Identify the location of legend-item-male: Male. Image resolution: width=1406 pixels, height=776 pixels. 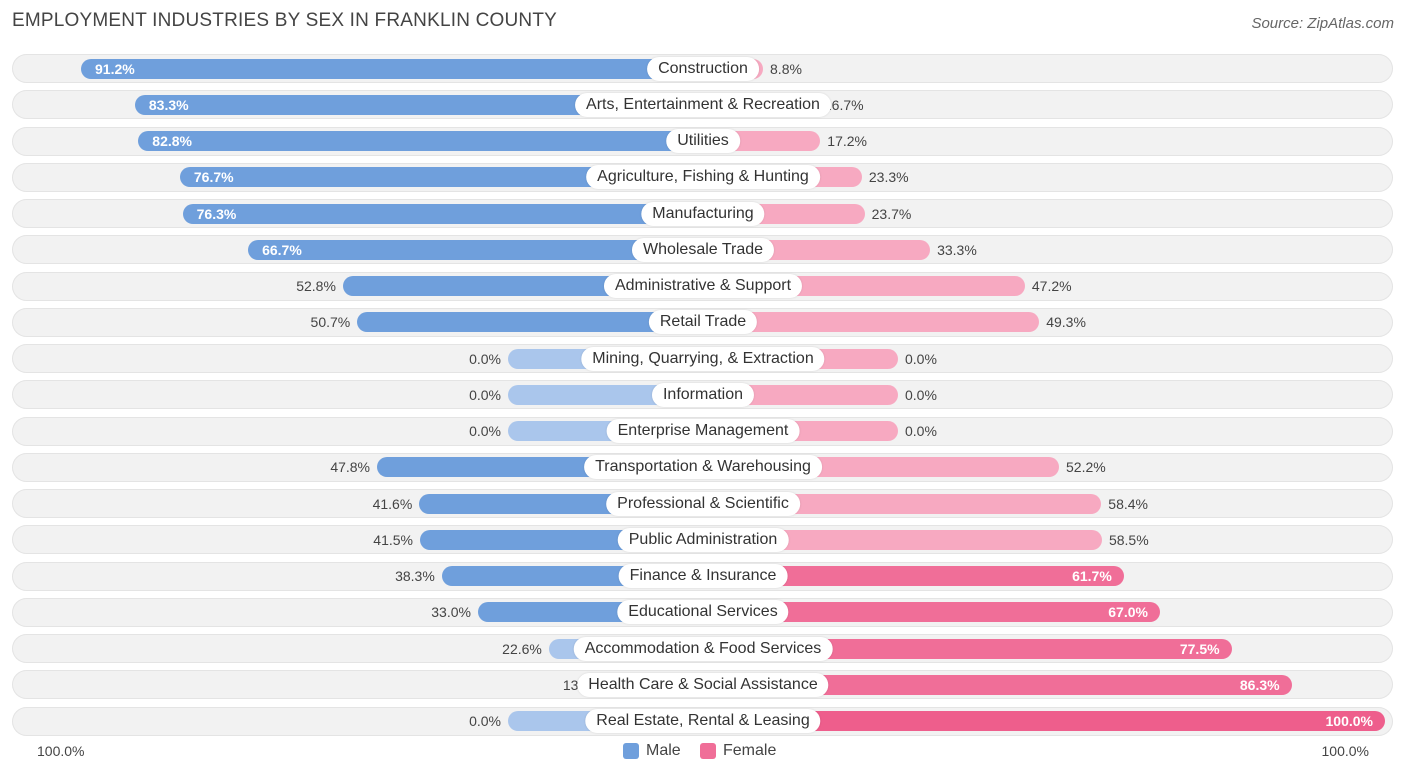
(652, 751).